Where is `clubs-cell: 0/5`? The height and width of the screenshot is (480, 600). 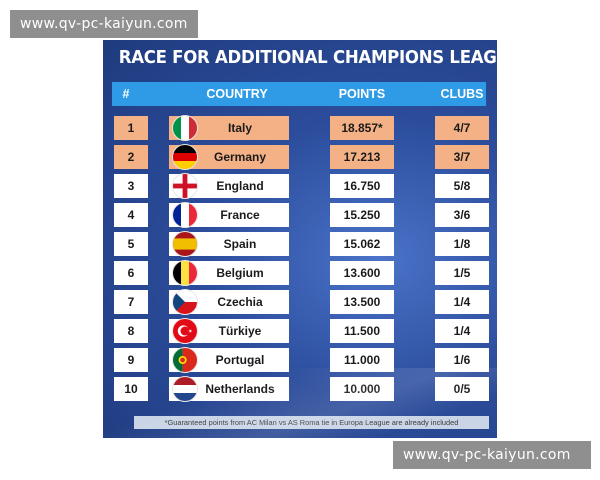 clubs-cell: 0/5 is located at coordinates (462, 389).